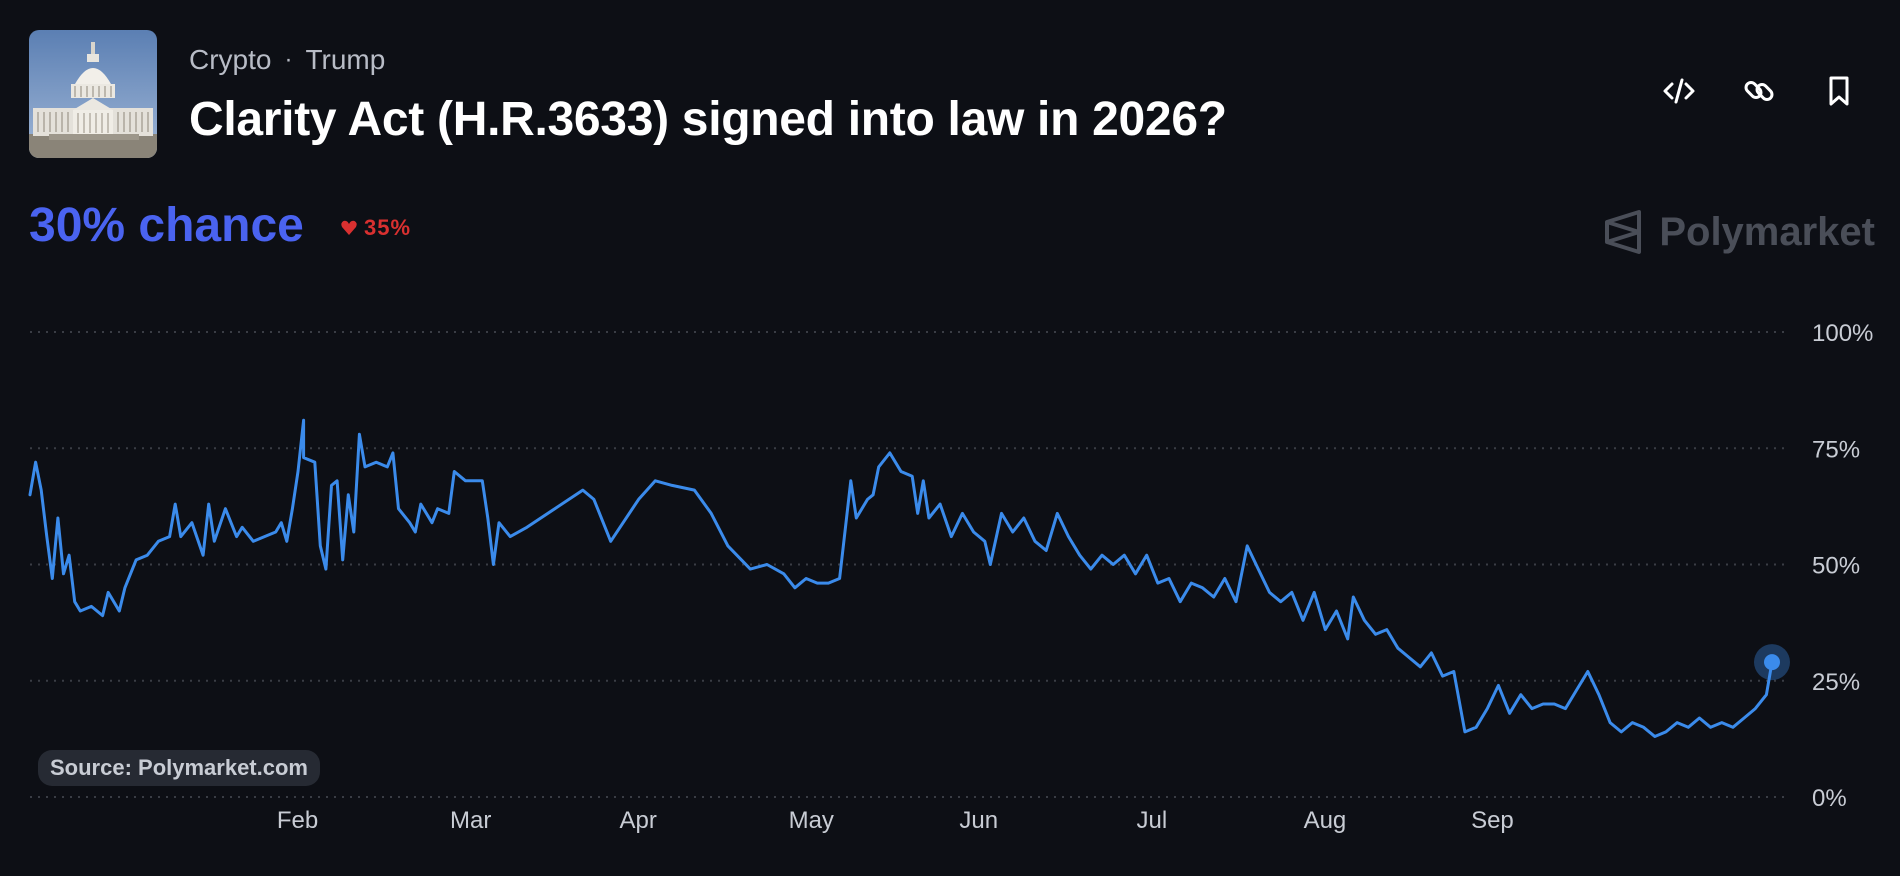  I want to click on x-tick-label: Feb, so click(297, 820).